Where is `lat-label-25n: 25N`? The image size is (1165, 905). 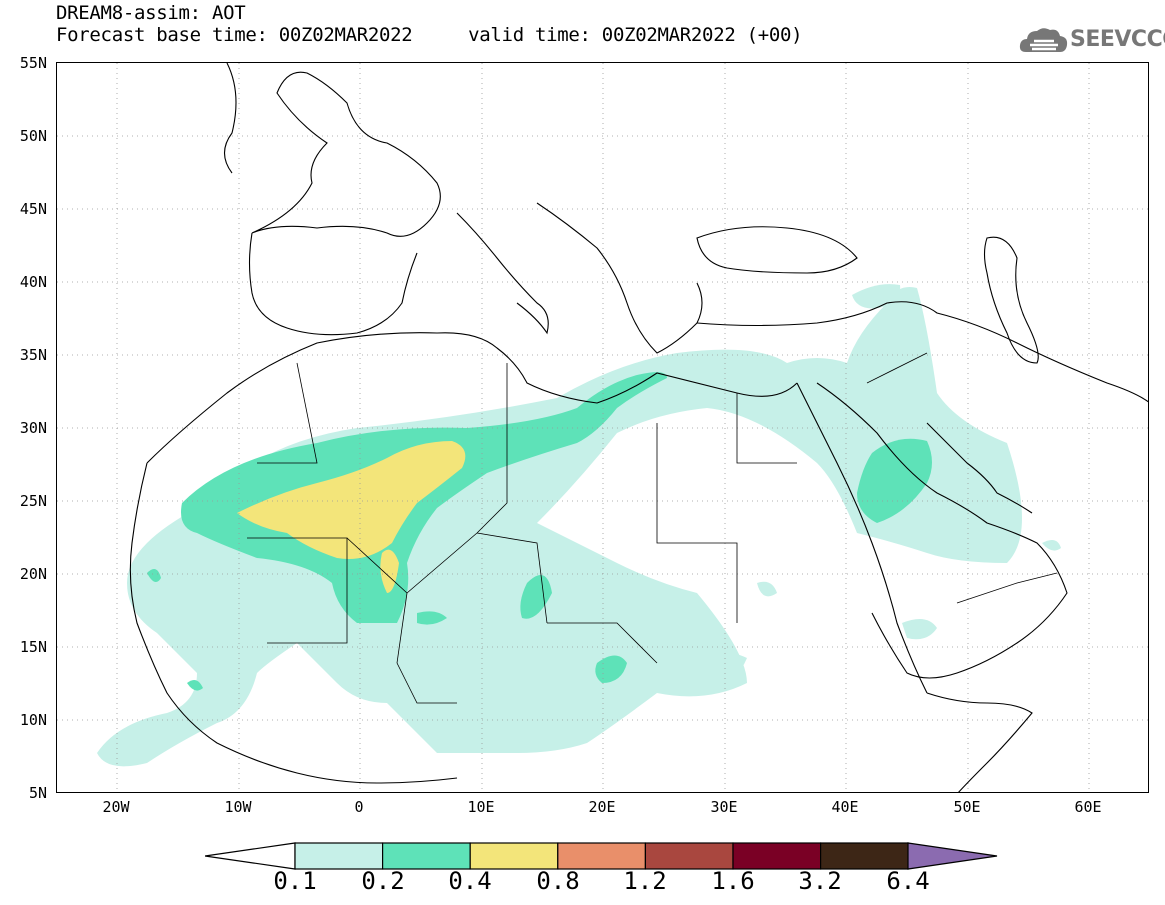
lat-label-25n: 25N is located at coordinates (33, 501).